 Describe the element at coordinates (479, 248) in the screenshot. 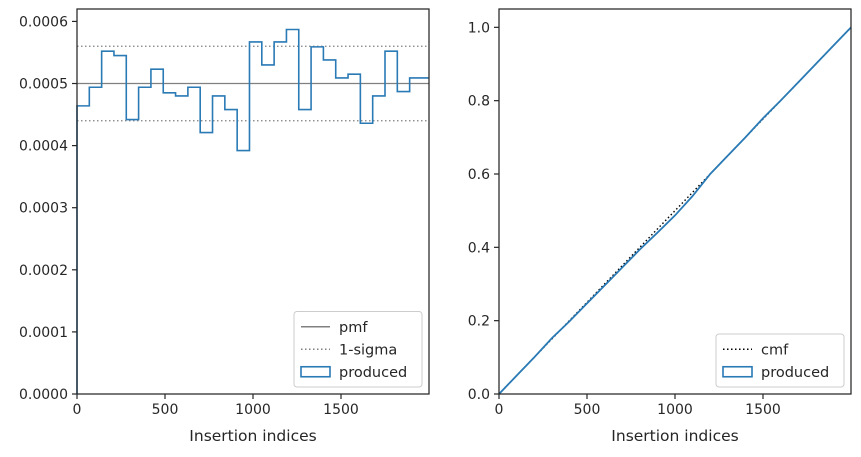

I see `y-tick-label: 0.4` at that location.